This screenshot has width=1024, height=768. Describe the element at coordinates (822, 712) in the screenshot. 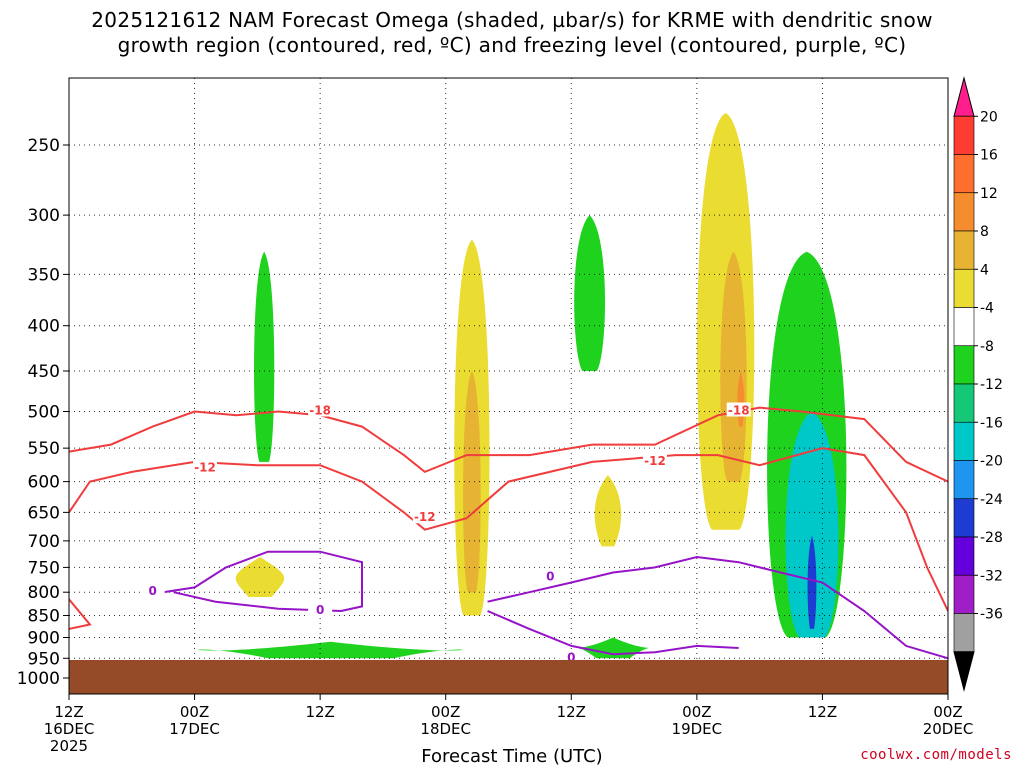

I see `x-tick-time-72: 12Z` at that location.